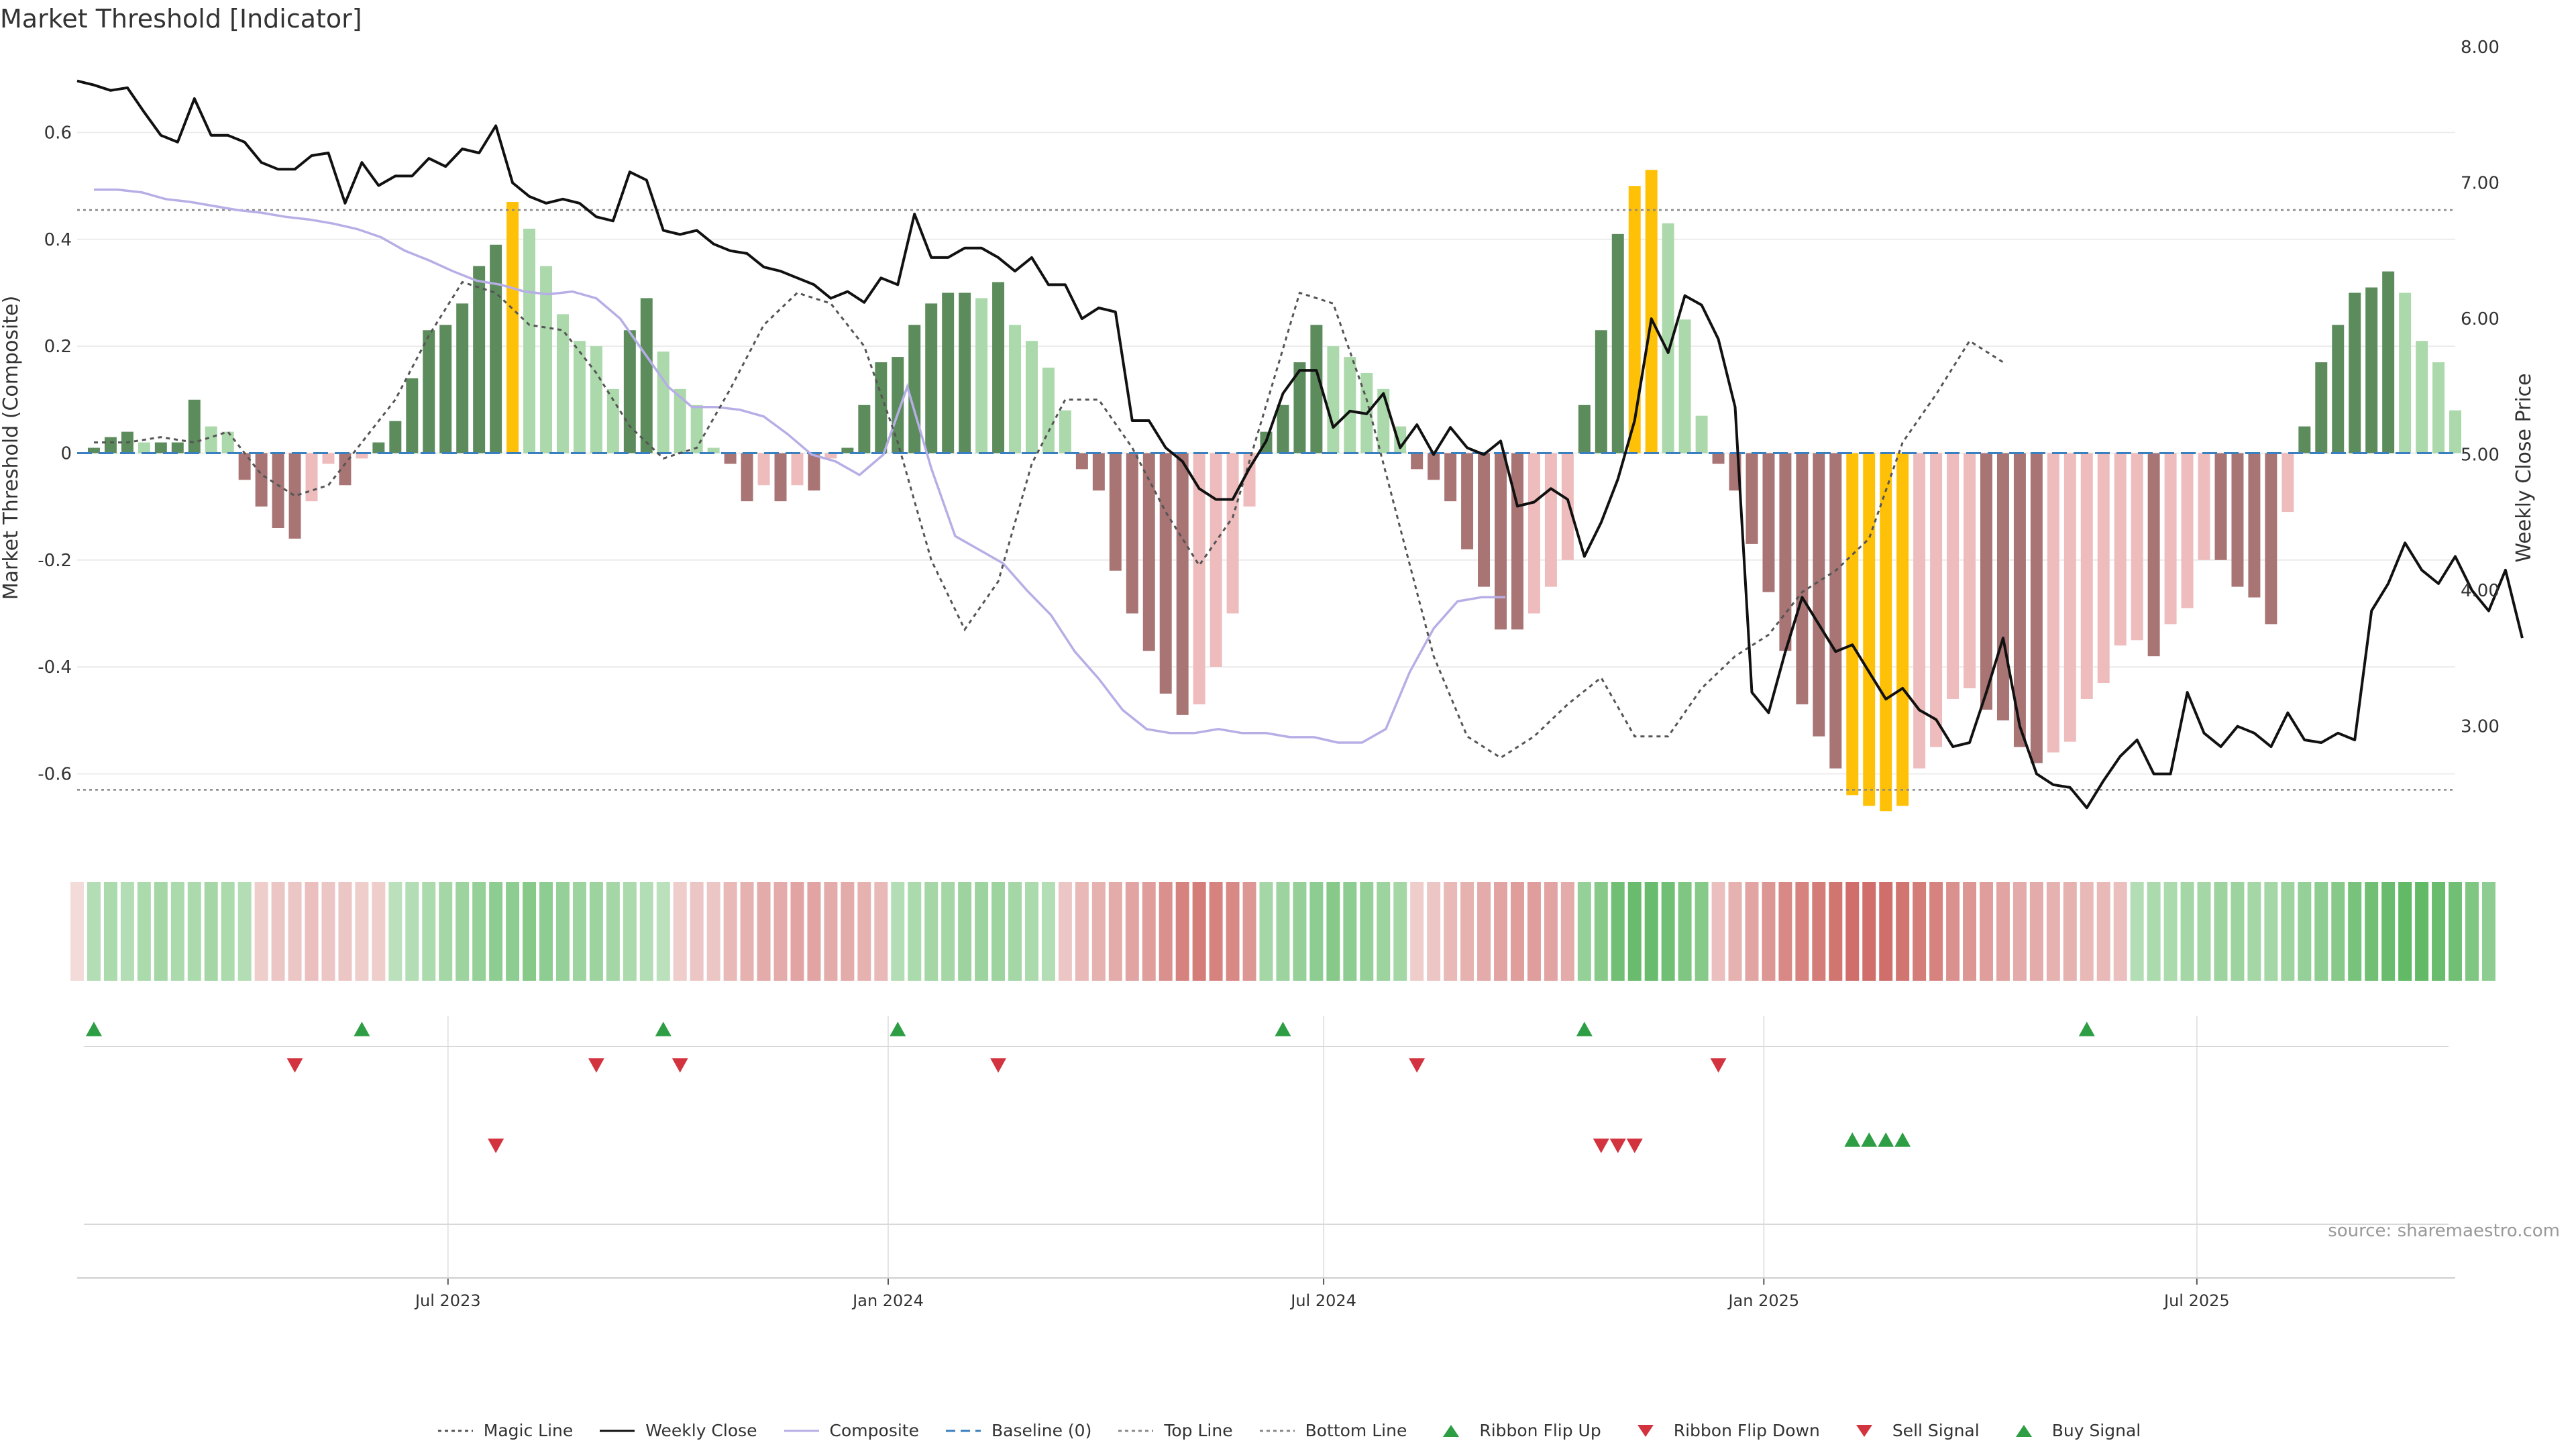 Image resolution: width=2576 pixels, height=1449 pixels. I want to click on triangle-up-icon, so click(2023, 1430).